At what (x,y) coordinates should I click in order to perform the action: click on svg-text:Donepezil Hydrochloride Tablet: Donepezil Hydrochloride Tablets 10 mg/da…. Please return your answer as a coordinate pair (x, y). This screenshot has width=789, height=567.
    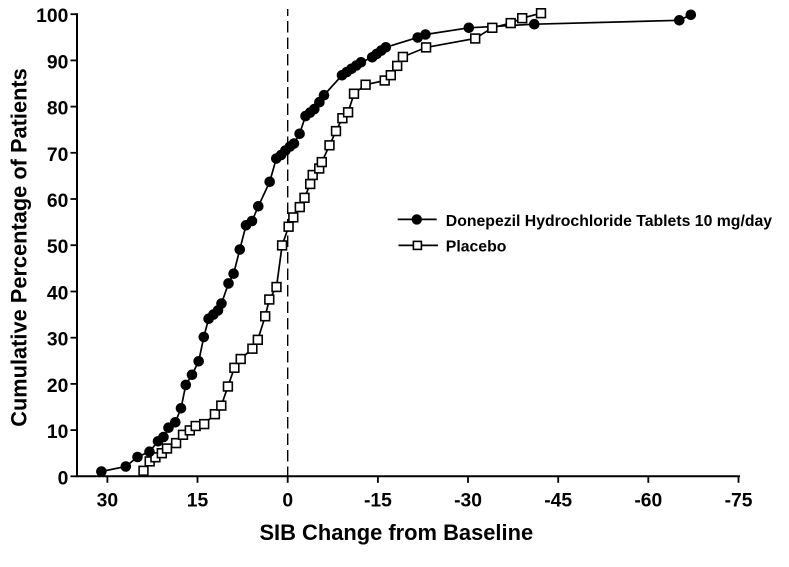
    Looking at the image, I should click on (609, 221).